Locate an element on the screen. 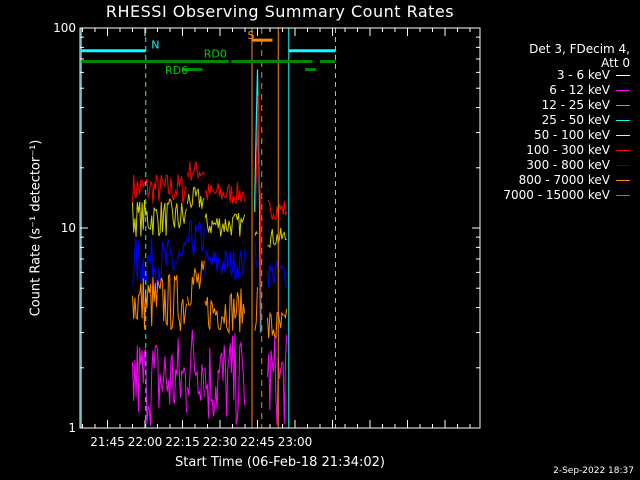 Image resolution: width=640 pixels, height=480 pixels. rd6-label: RD6 is located at coordinates (176, 70).